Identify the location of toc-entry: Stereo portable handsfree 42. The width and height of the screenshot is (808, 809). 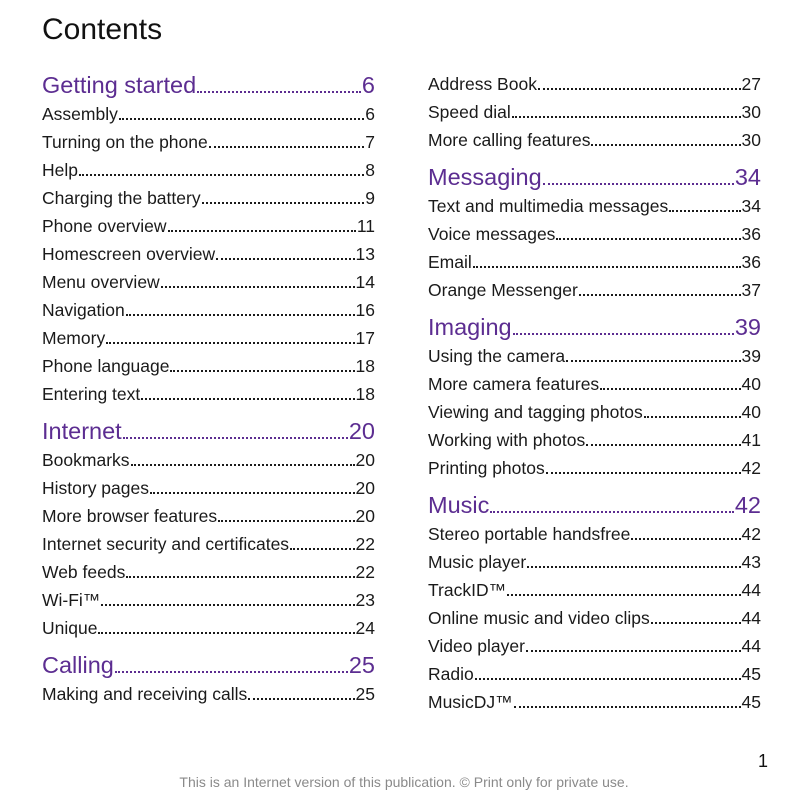
(594, 534).